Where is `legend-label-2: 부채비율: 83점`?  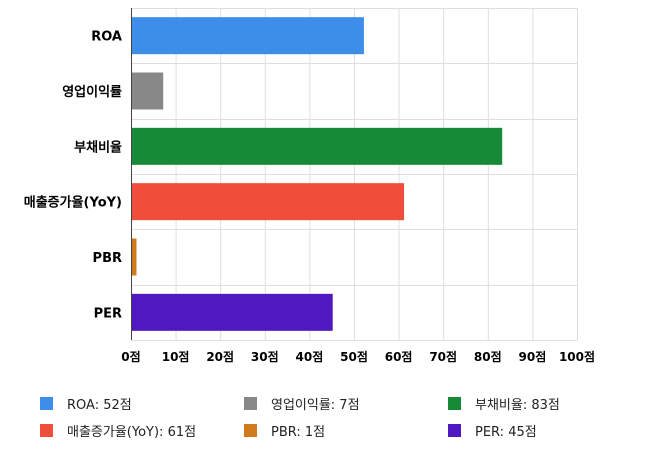
legend-label-2: 부채비율: 83점 is located at coordinates (517, 405).